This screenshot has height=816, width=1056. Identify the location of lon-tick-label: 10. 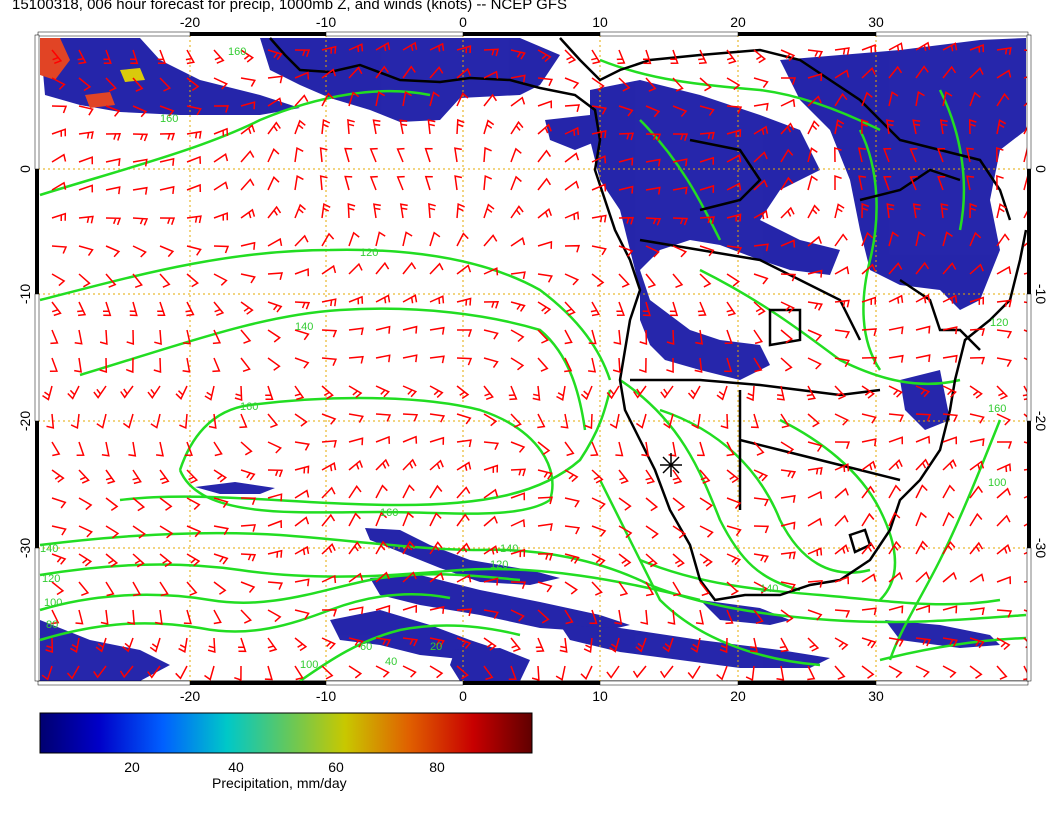
(600, 696).